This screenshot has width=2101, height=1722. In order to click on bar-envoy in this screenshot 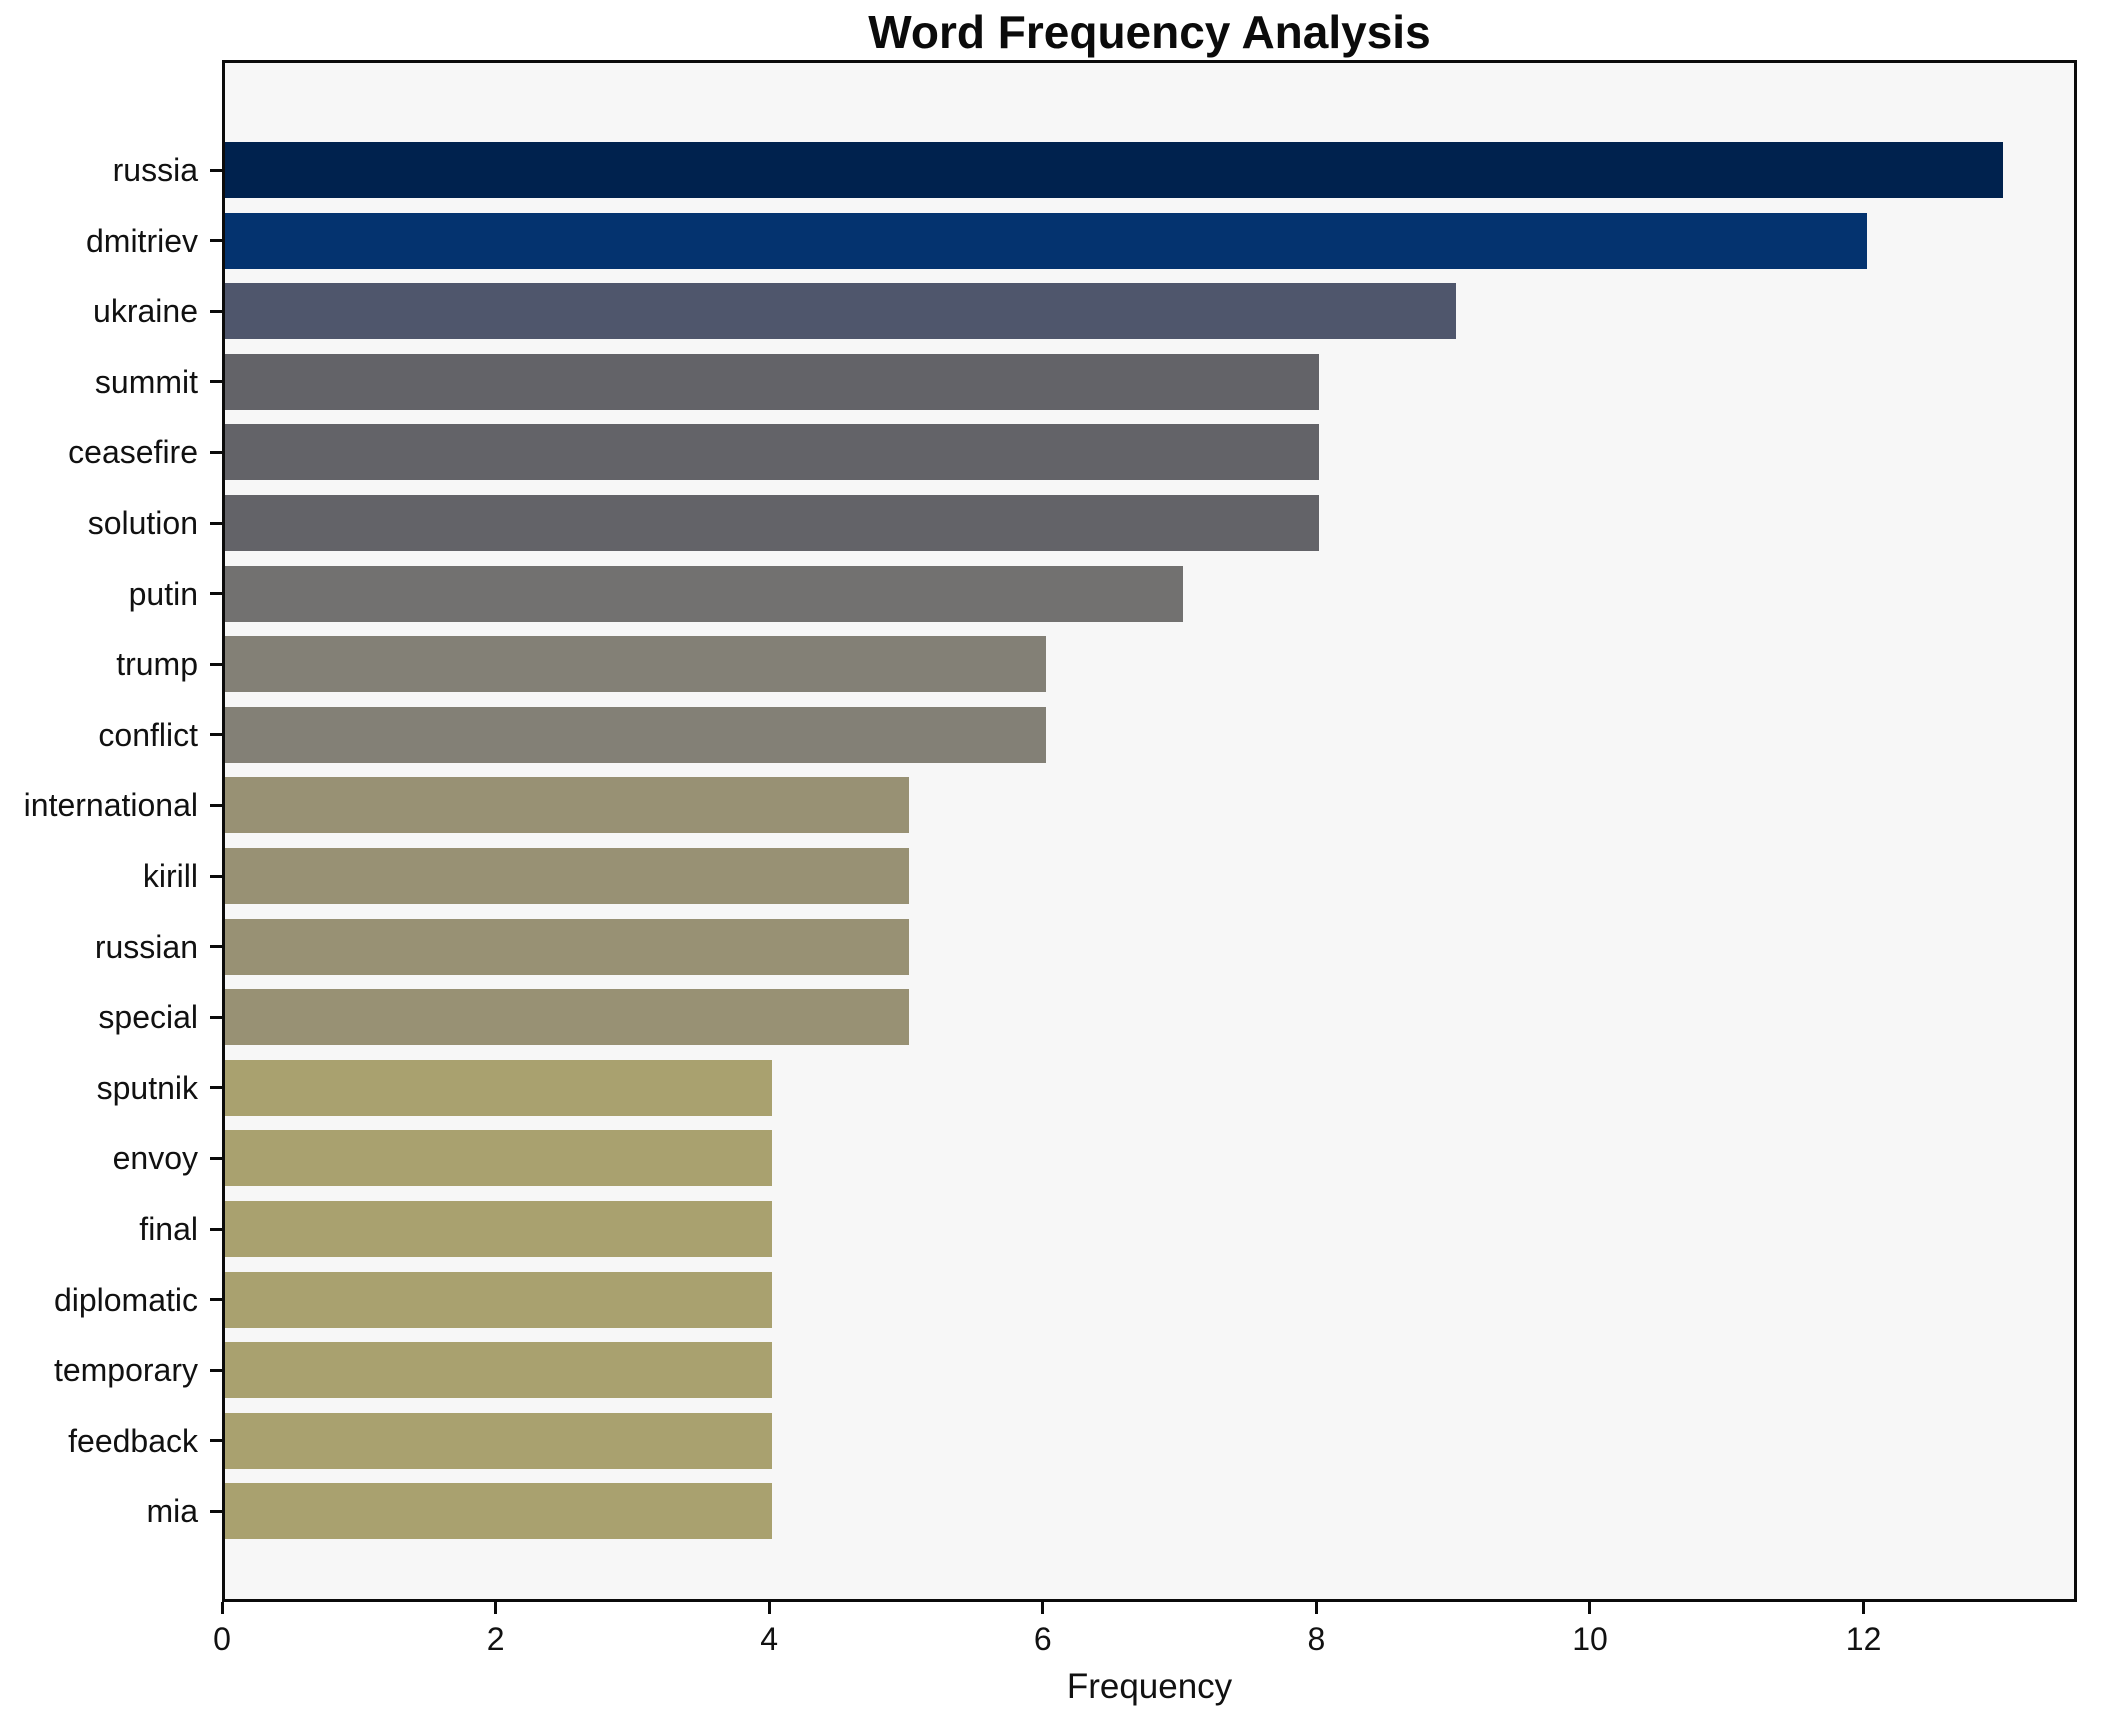, I will do `click(499, 1158)`.